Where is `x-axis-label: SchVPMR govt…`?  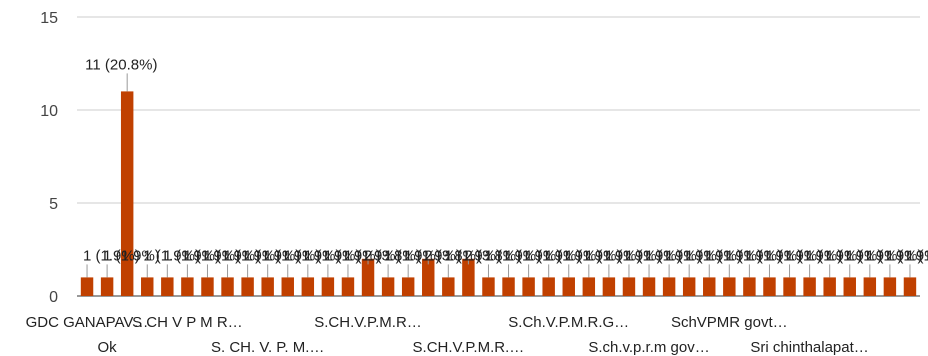
x-axis-label: SchVPMR govt… is located at coordinates (729, 322).